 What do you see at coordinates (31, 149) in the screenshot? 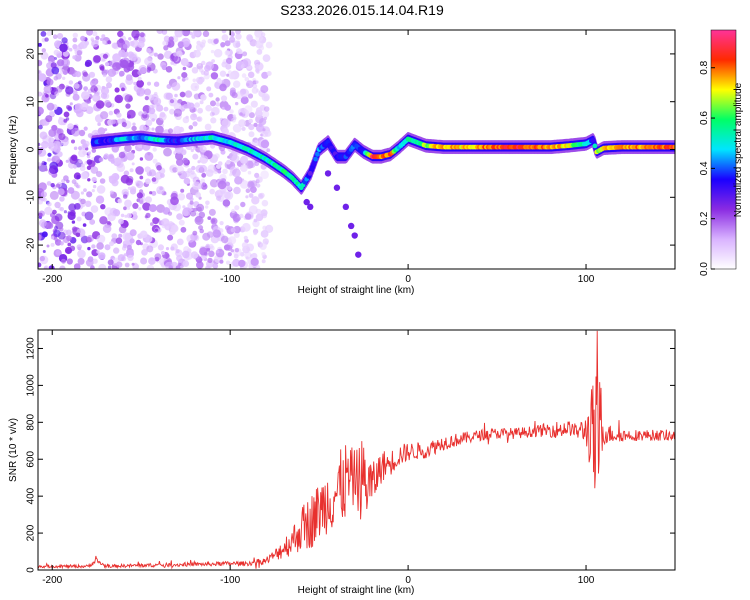
I see `y-tick-label: 0` at bounding box center [31, 149].